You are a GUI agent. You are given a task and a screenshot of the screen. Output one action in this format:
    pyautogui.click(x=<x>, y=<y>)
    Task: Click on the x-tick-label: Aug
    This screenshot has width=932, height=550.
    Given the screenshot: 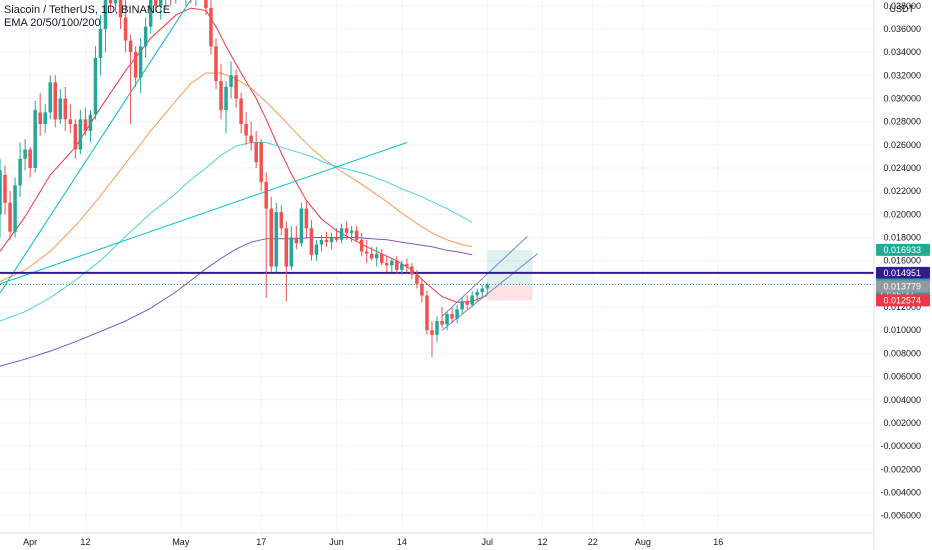 What is the action you would take?
    pyautogui.click(x=643, y=542)
    